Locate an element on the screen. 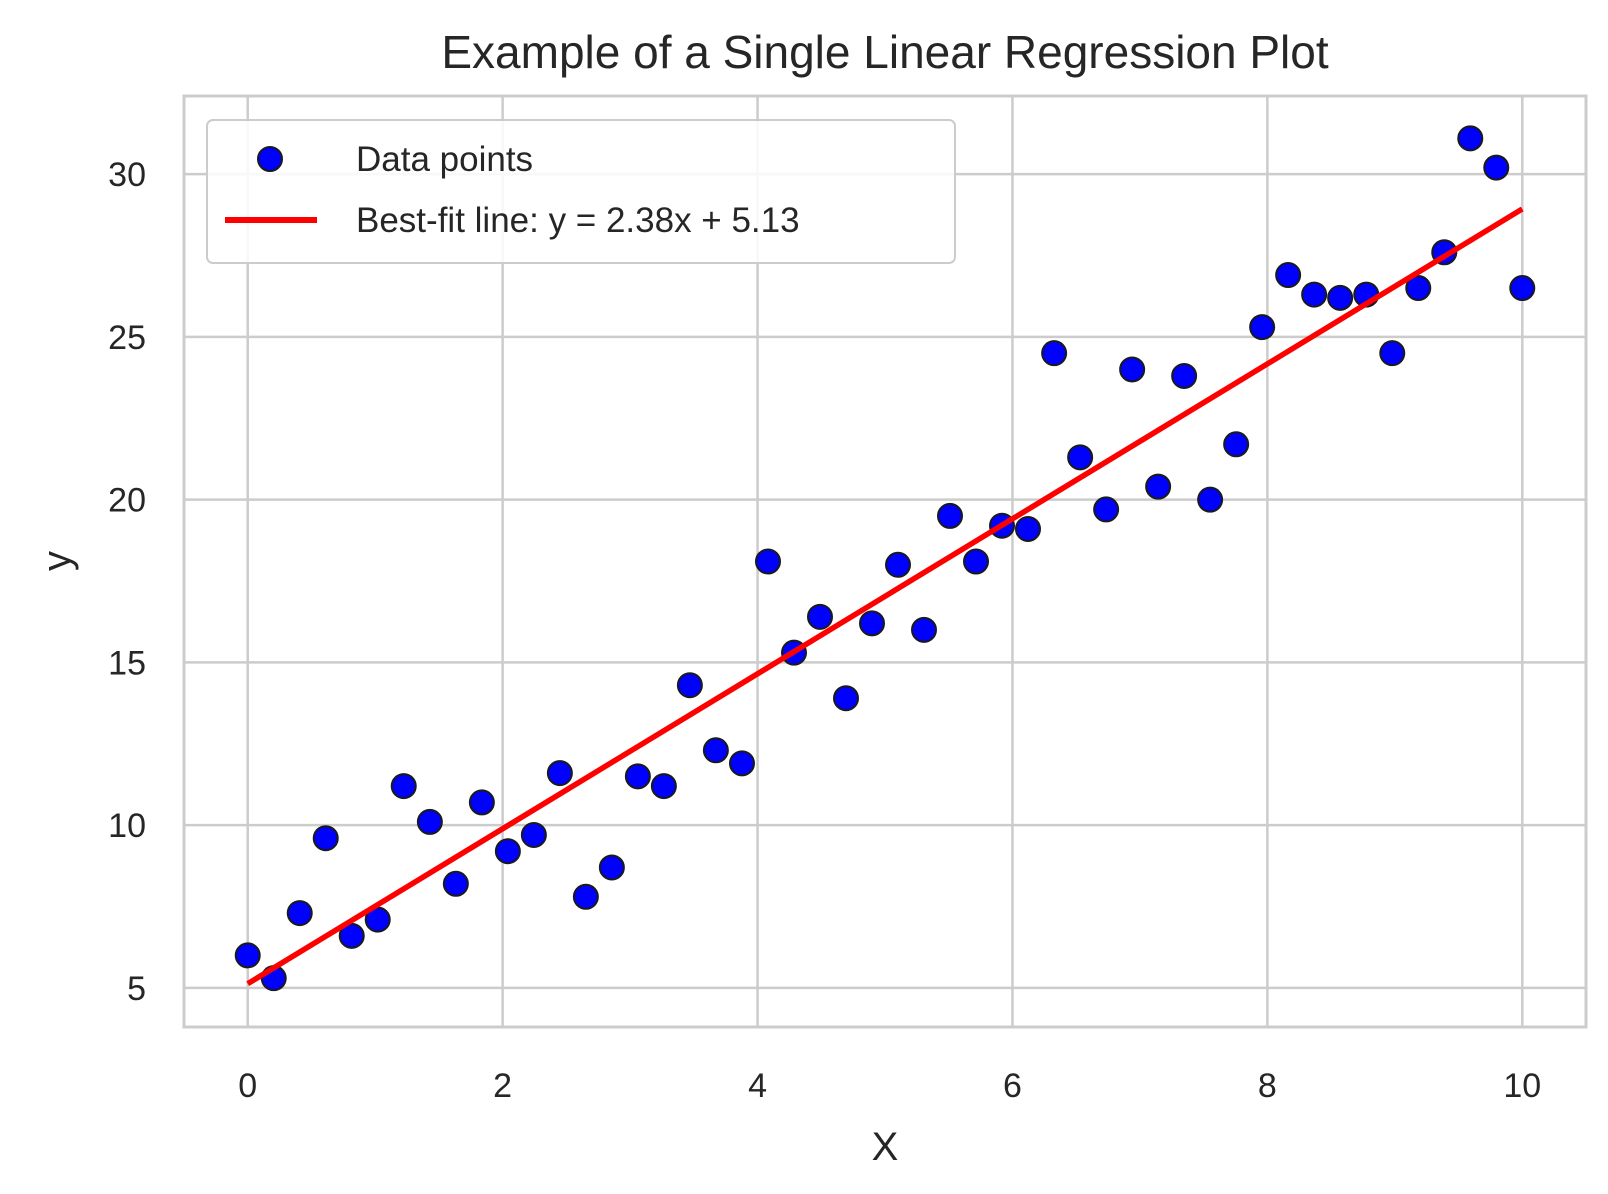 Image resolution: width=1608 pixels, height=1194 pixels. legend-box is located at coordinates (581, 191).